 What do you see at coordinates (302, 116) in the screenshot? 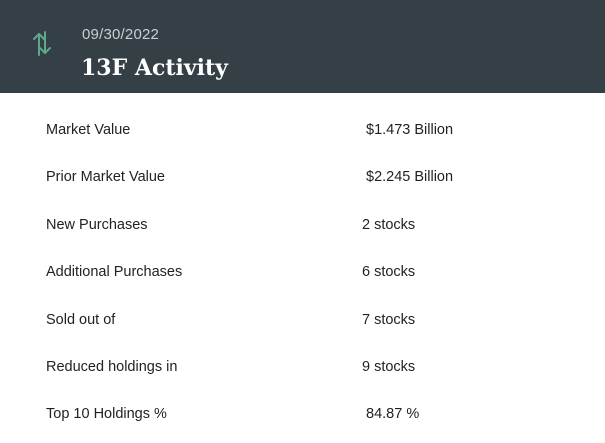
I see `row-market-value: Market Value $1.473 Billion` at bounding box center [302, 116].